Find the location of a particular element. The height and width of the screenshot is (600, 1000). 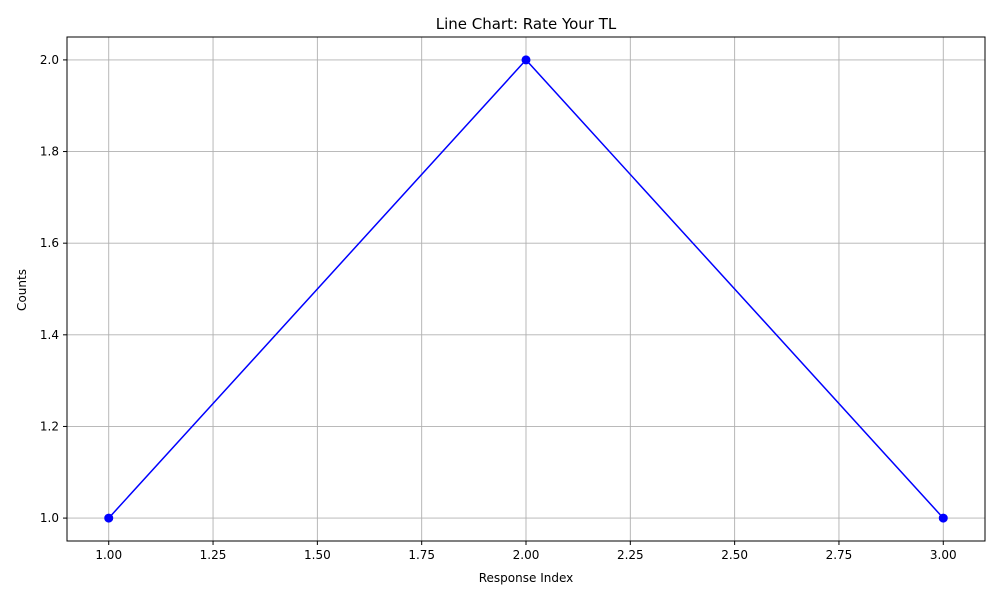

y-tick-label: 1.0 is located at coordinates (49, 518).